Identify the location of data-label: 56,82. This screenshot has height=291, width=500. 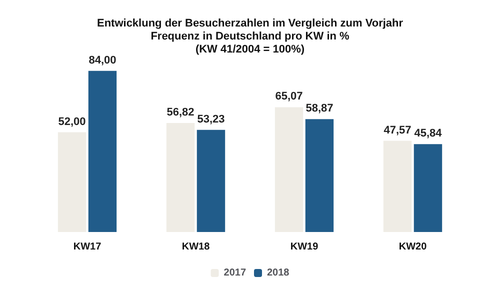
(180, 112).